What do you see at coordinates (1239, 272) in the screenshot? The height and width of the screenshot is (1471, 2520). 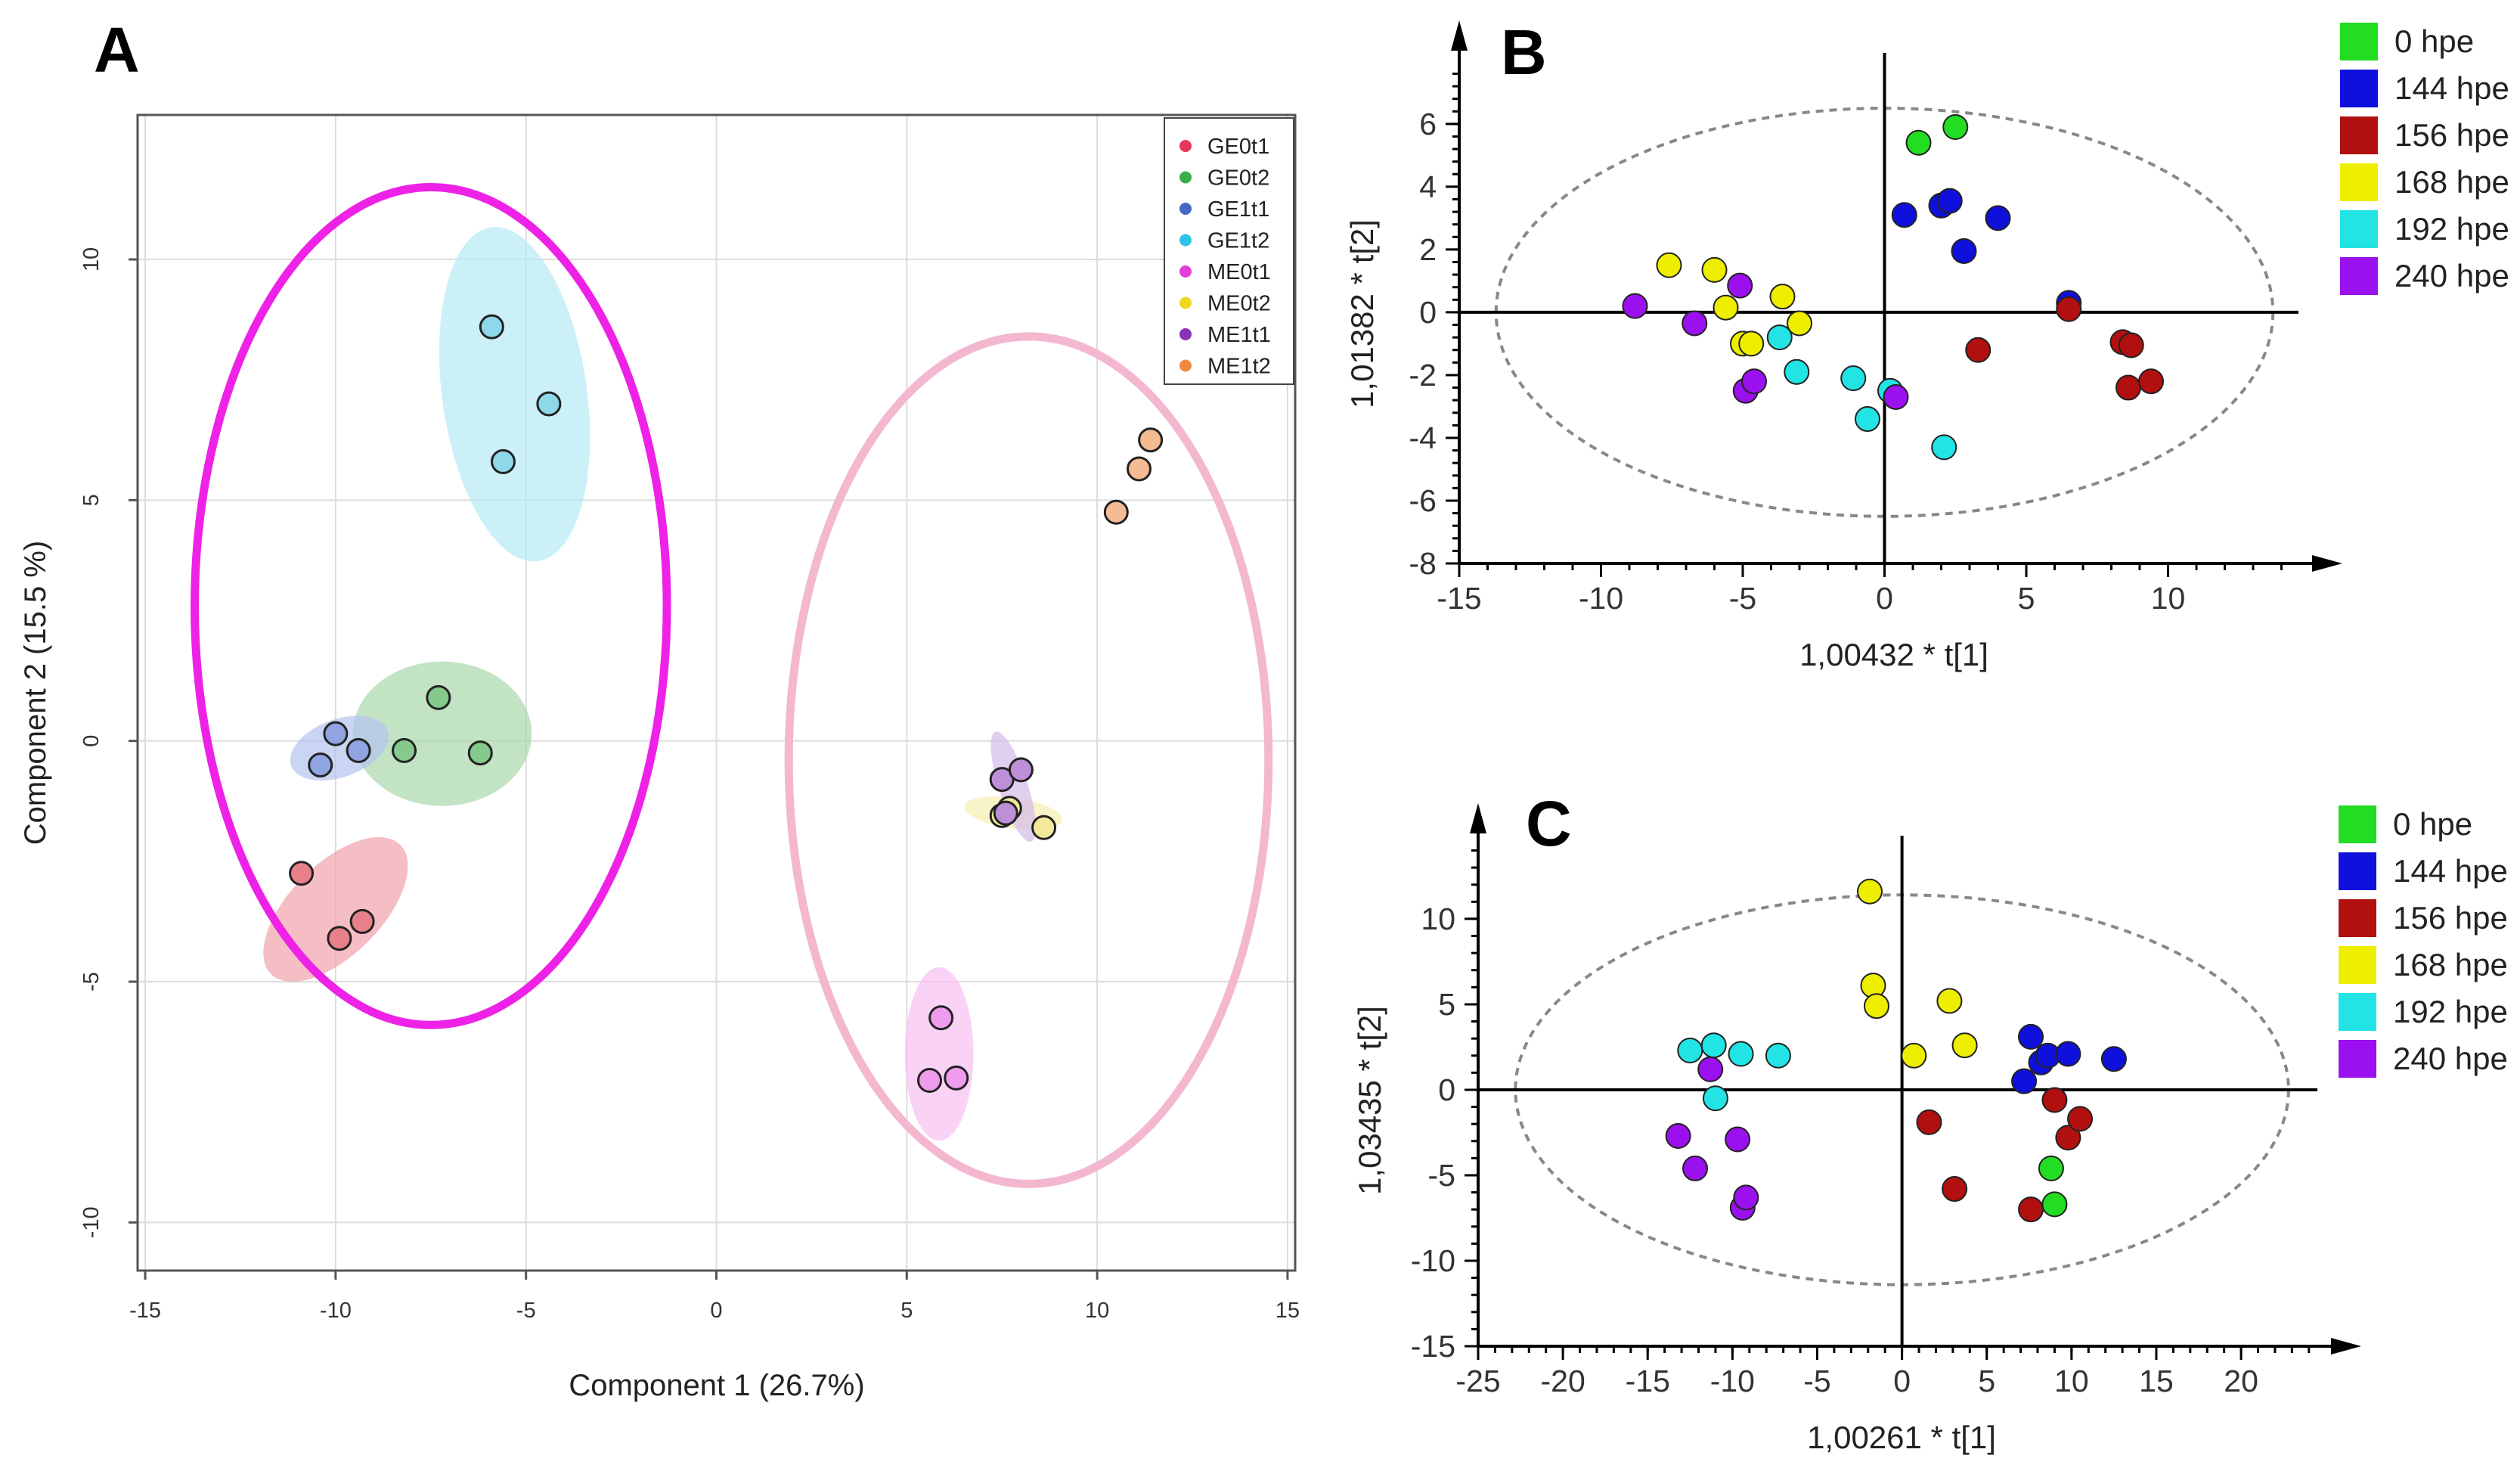 I see `legend-label-me0t1: ME0t1` at bounding box center [1239, 272].